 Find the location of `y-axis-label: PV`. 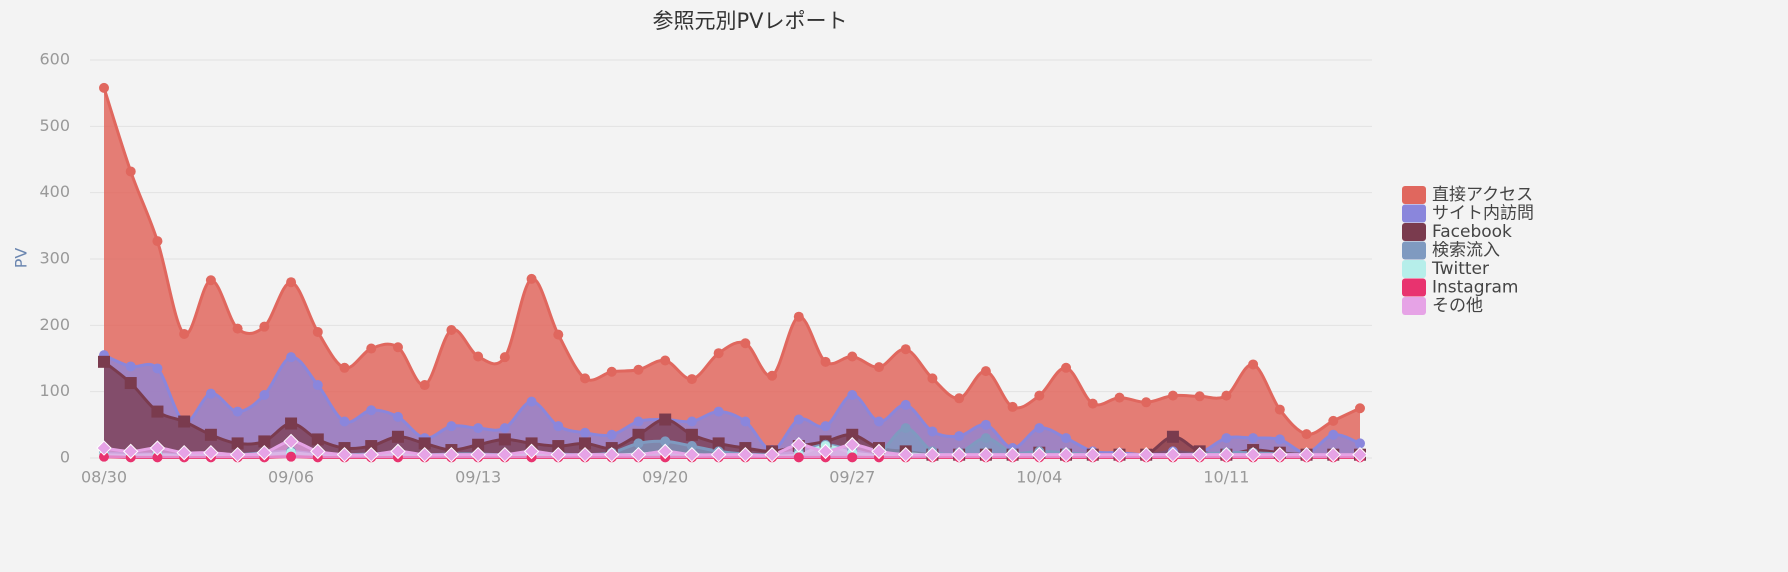

y-axis-label: PV is located at coordinates (21, 258).